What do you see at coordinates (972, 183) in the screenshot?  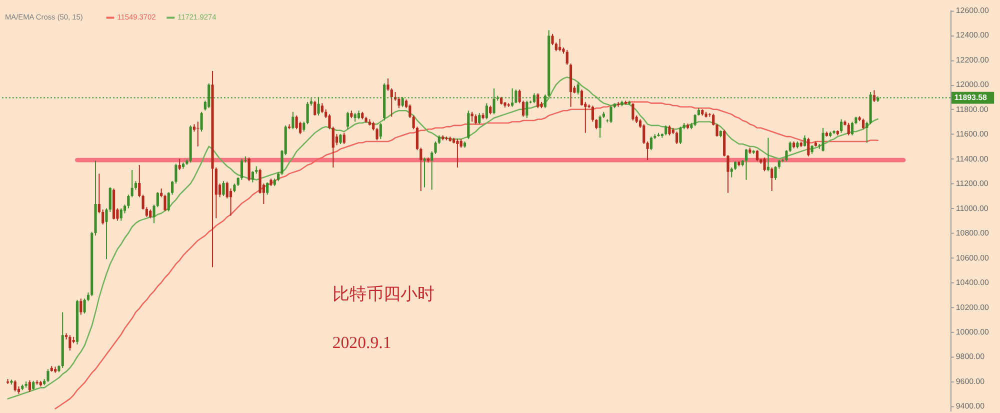 I see `y-tick-label: 11200.00` at bounding box center [972, 183].